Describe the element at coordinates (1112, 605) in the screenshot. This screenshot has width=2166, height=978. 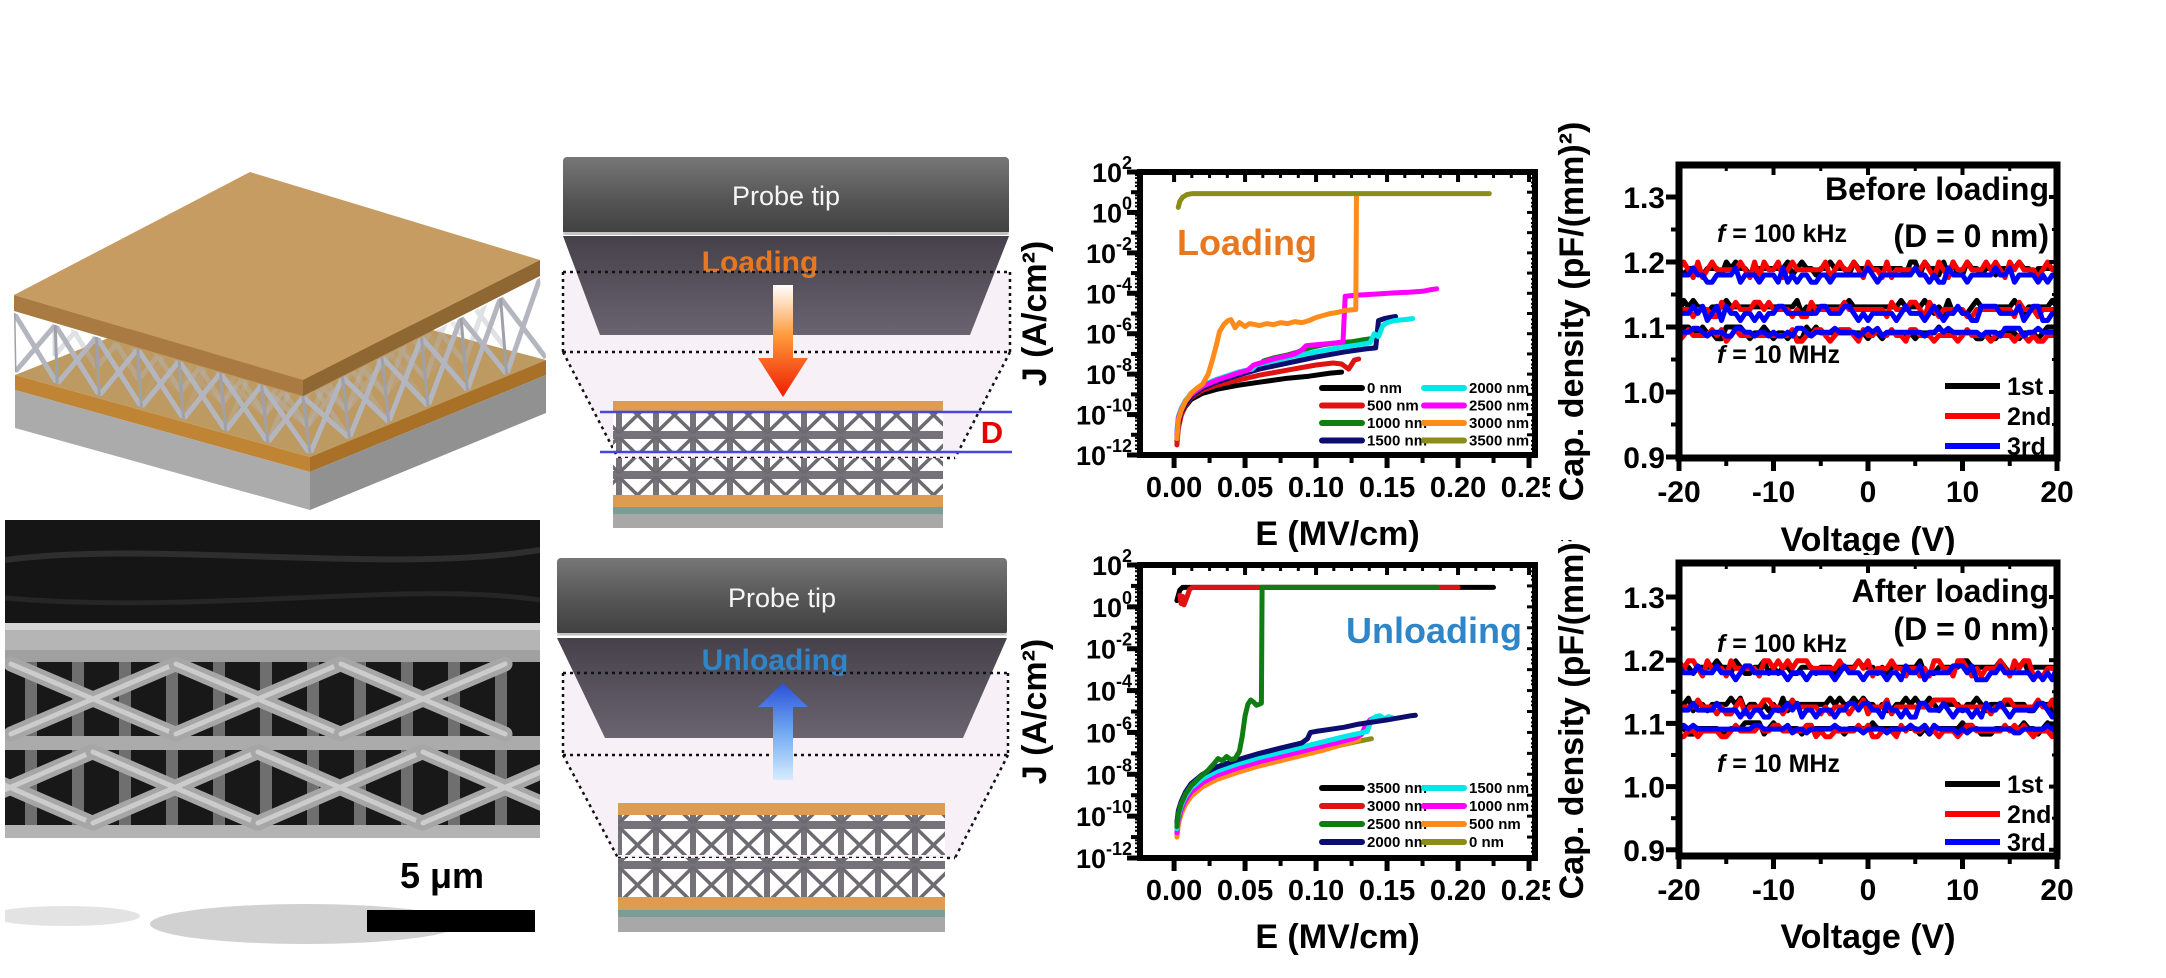
I see `svg-text: 10⁰` at that location.